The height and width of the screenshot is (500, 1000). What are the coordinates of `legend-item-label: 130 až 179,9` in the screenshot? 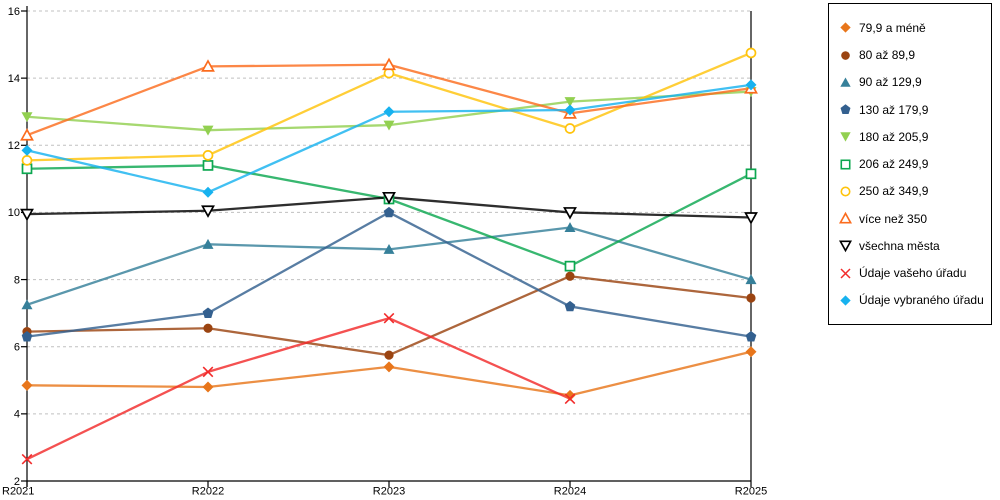 It's located at (894, 109).